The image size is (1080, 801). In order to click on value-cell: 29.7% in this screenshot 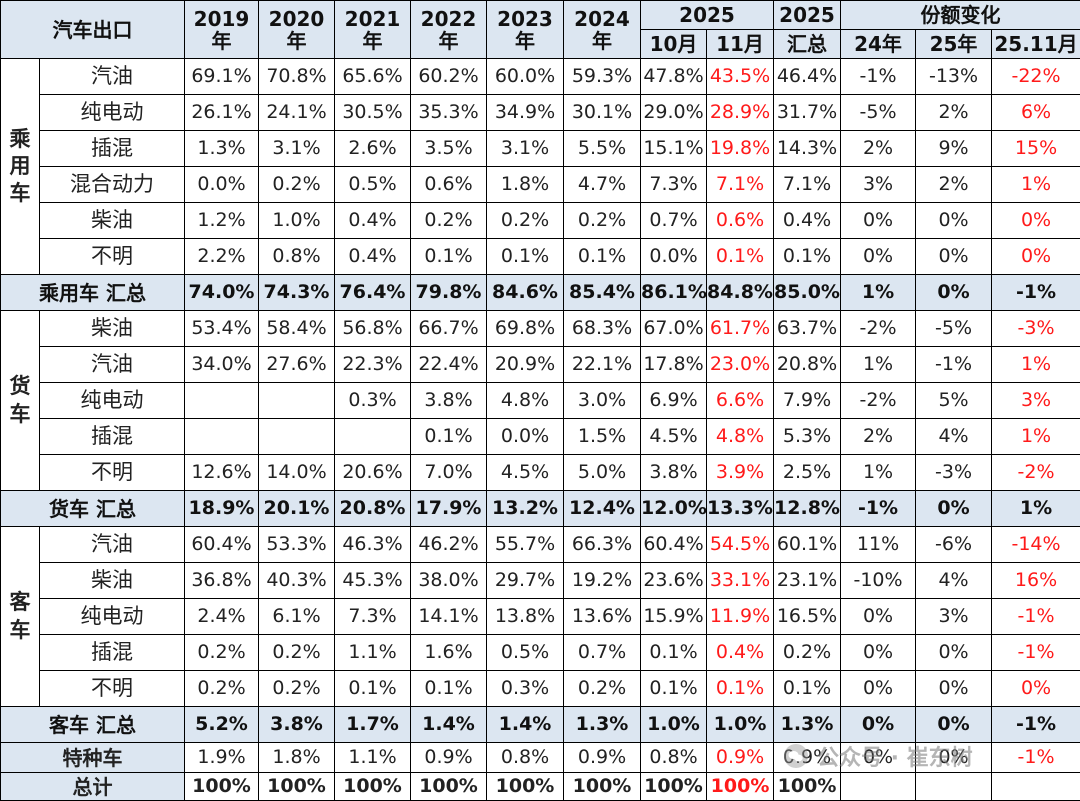, I will do `click(525, 581)`.